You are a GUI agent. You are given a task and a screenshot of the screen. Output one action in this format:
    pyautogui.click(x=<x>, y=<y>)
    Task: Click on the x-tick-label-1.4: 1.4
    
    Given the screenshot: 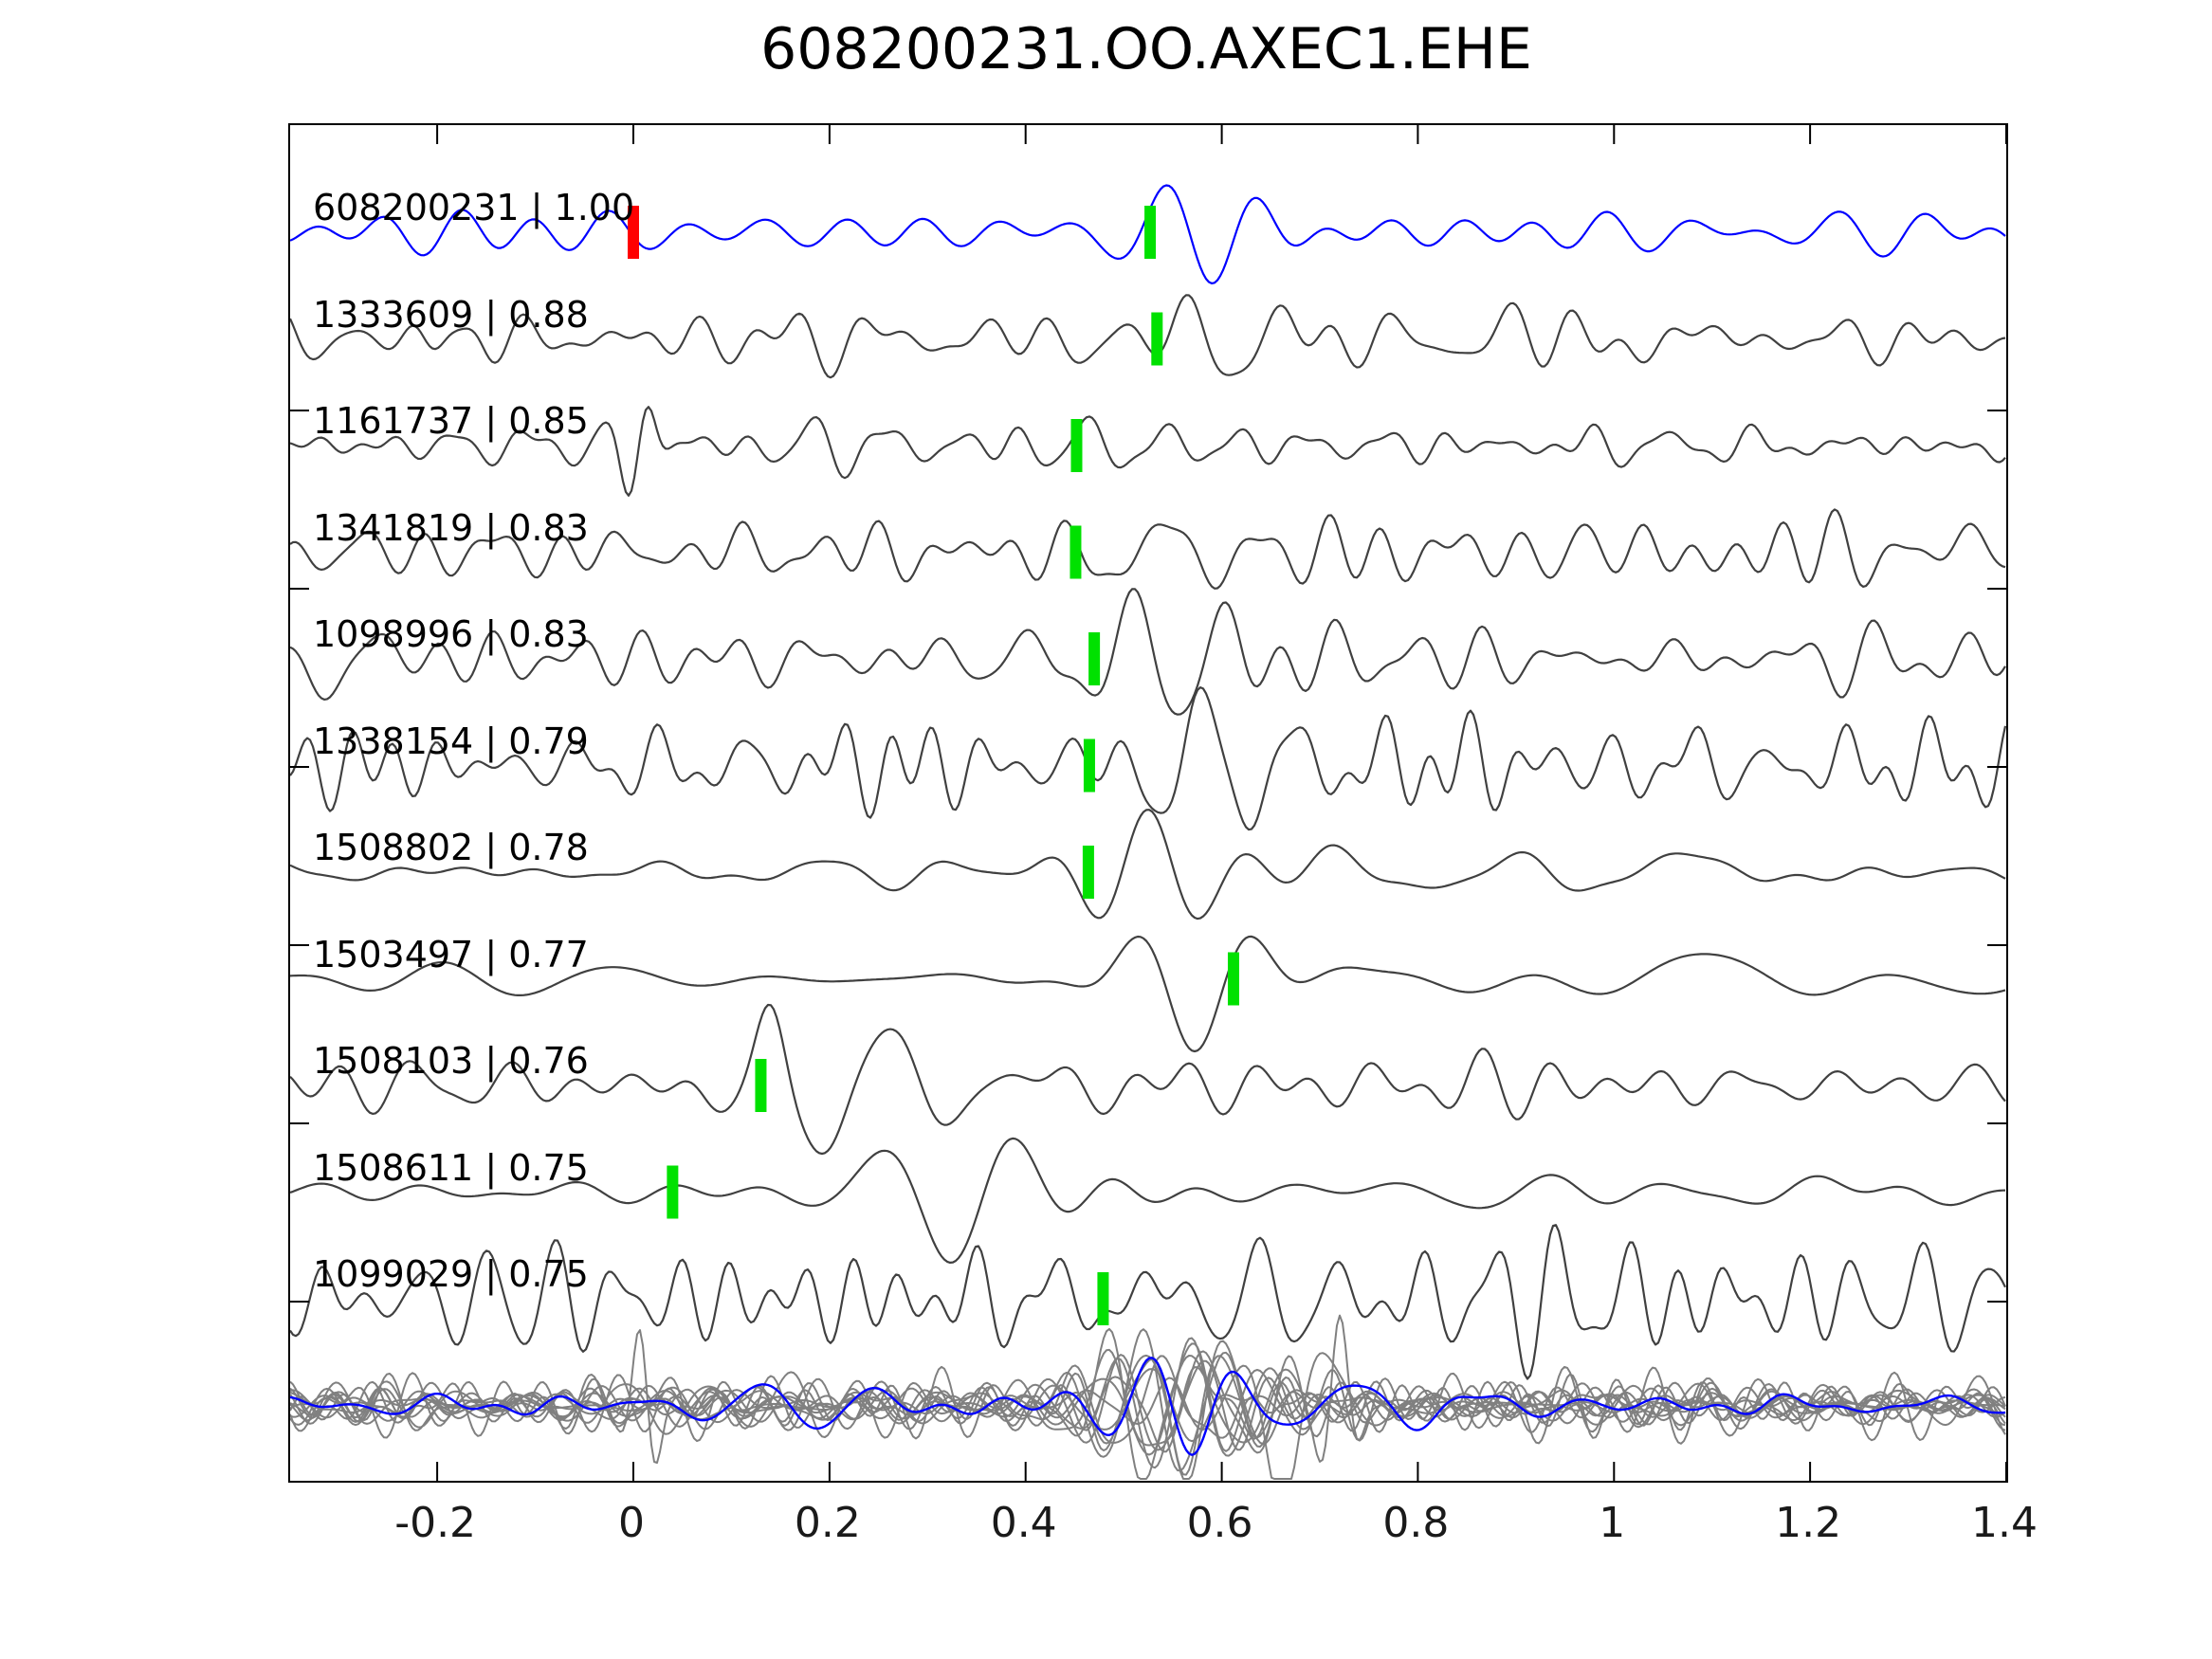 What is the action you would take?
    pyautogui.click(x=2004, y=1523)
    